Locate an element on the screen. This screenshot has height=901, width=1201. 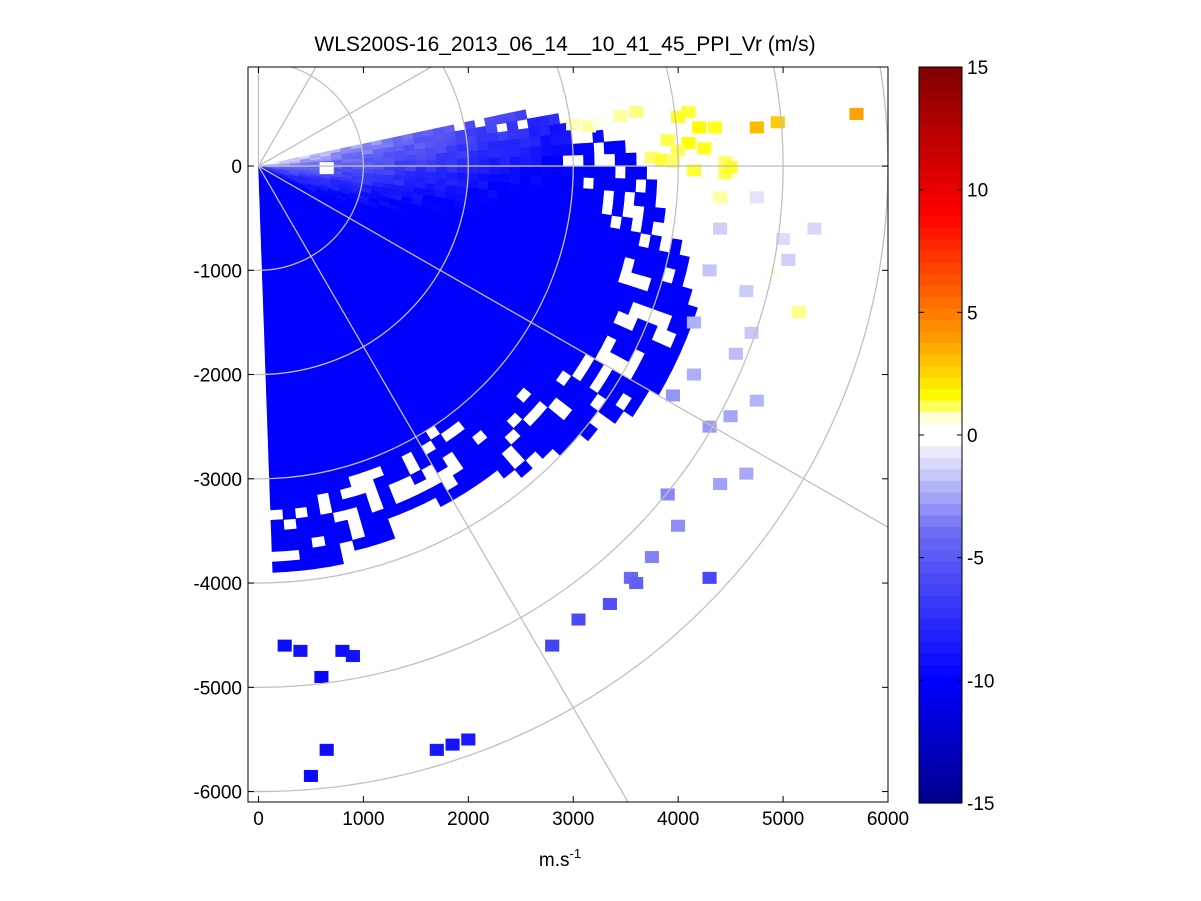
x-tick-label: 3000 is located at coordinates (573, 819).